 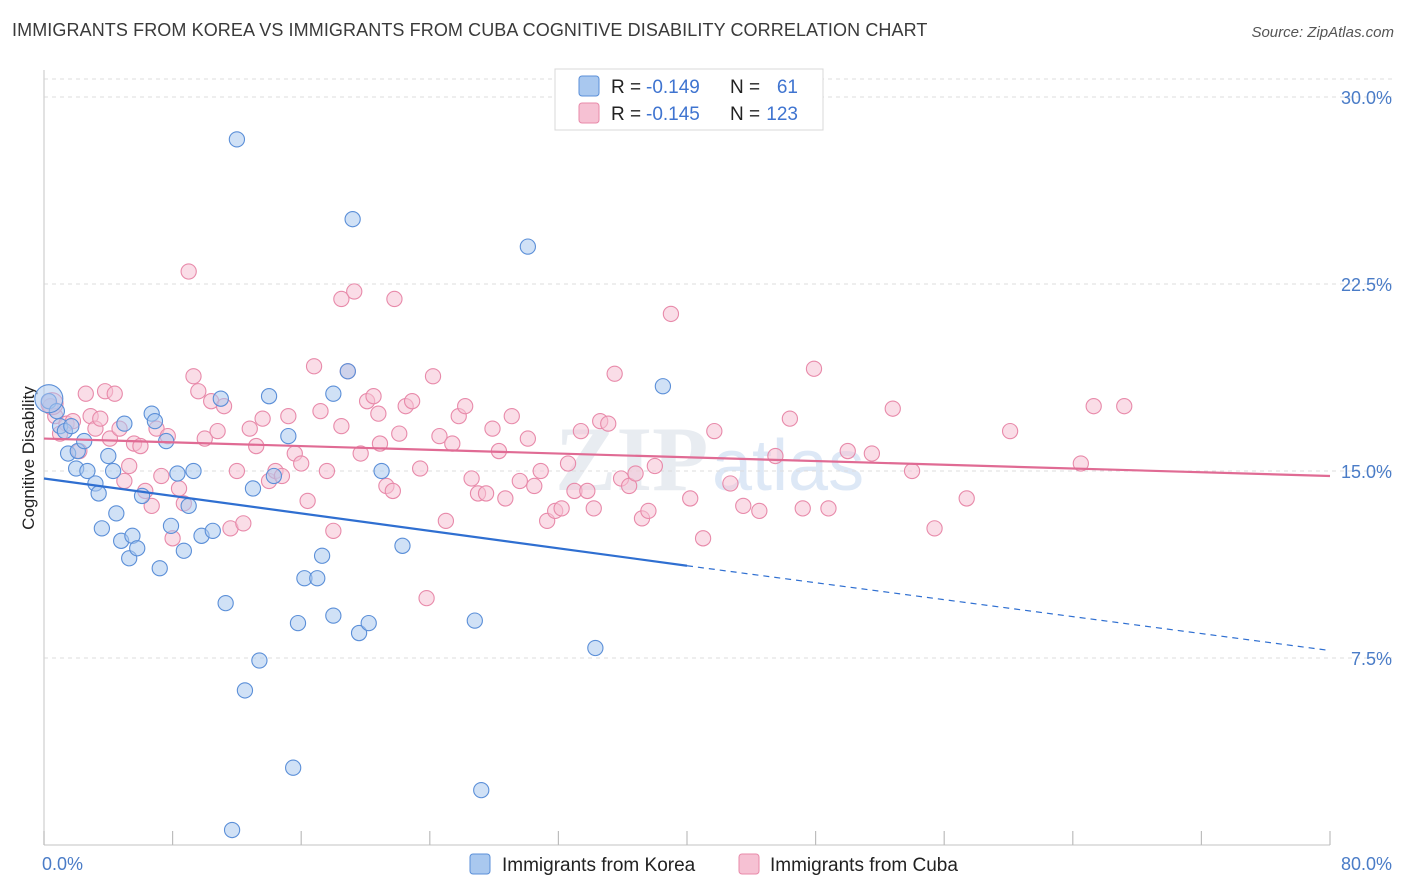 I want to click on legend-top: R = -0.149 N = 61 R = -0.145 N = 123, so click(x=689, y=99).